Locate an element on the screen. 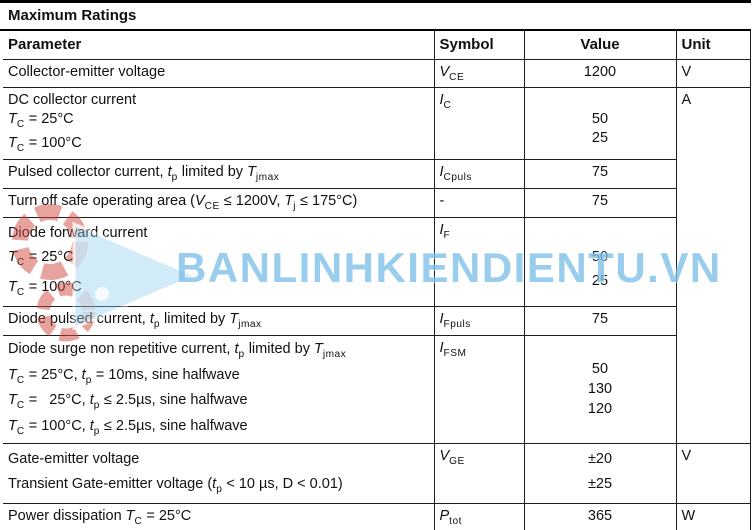 This screenshot has height=530, width=756. parameter-cell: Diode forward current TC = 25°C TC = 100°C is located at coordinates (218, 262).